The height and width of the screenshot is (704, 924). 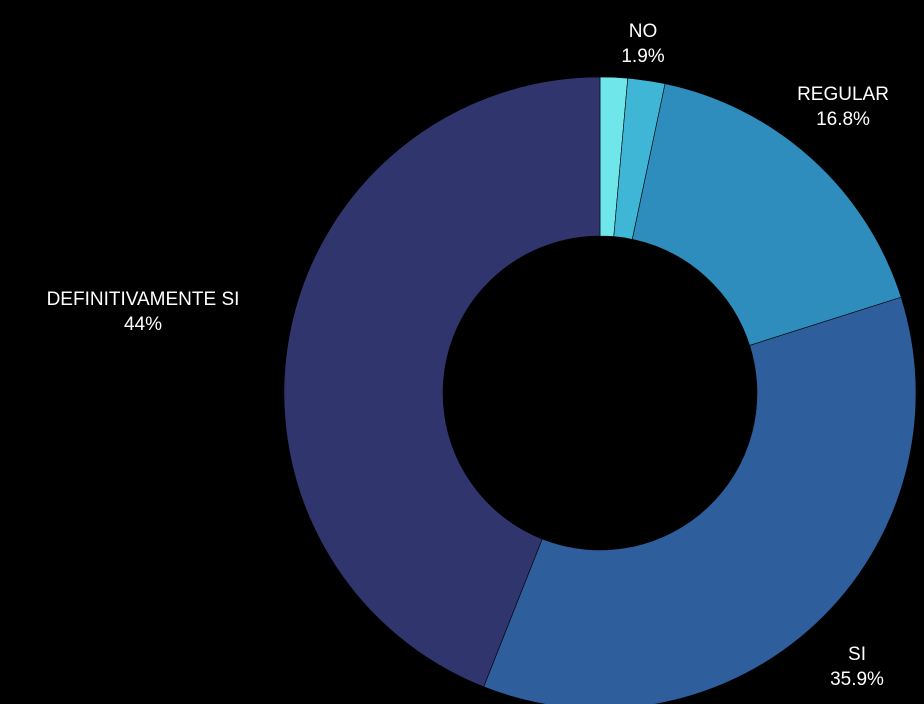 I want to click on label-definitivamente-si: DEFINITIVAMENTE SI, so click(x=143, y=299).